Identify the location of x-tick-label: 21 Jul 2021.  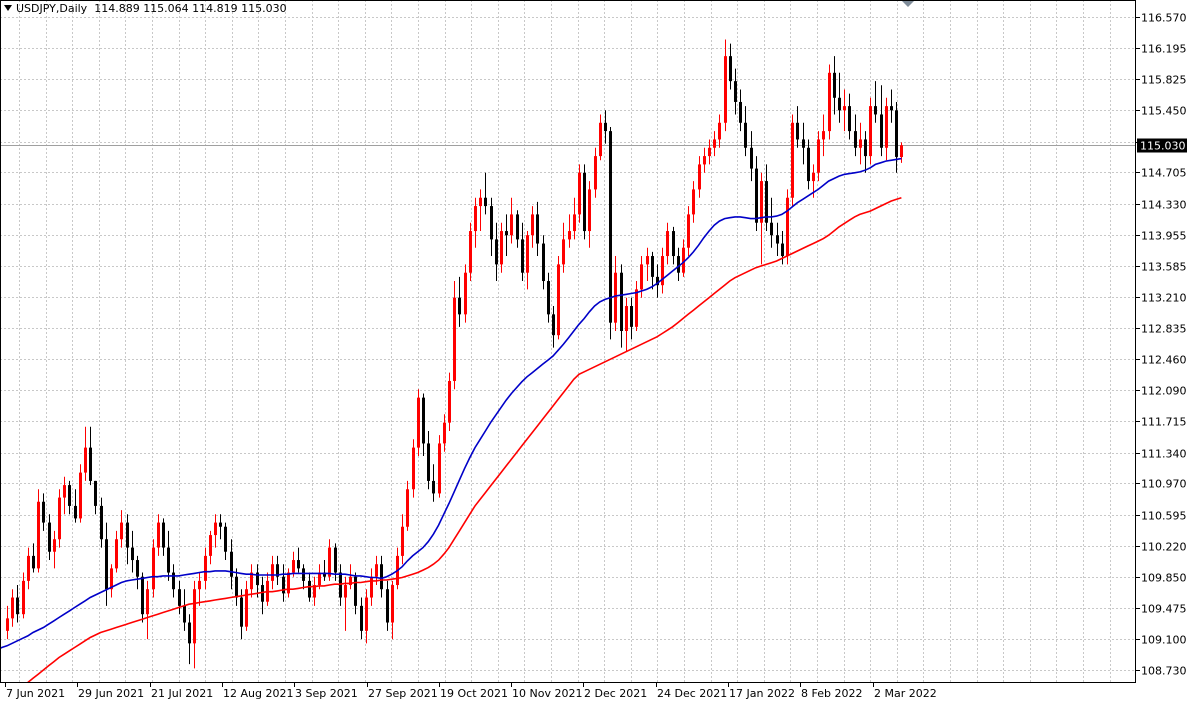
(182, 693).